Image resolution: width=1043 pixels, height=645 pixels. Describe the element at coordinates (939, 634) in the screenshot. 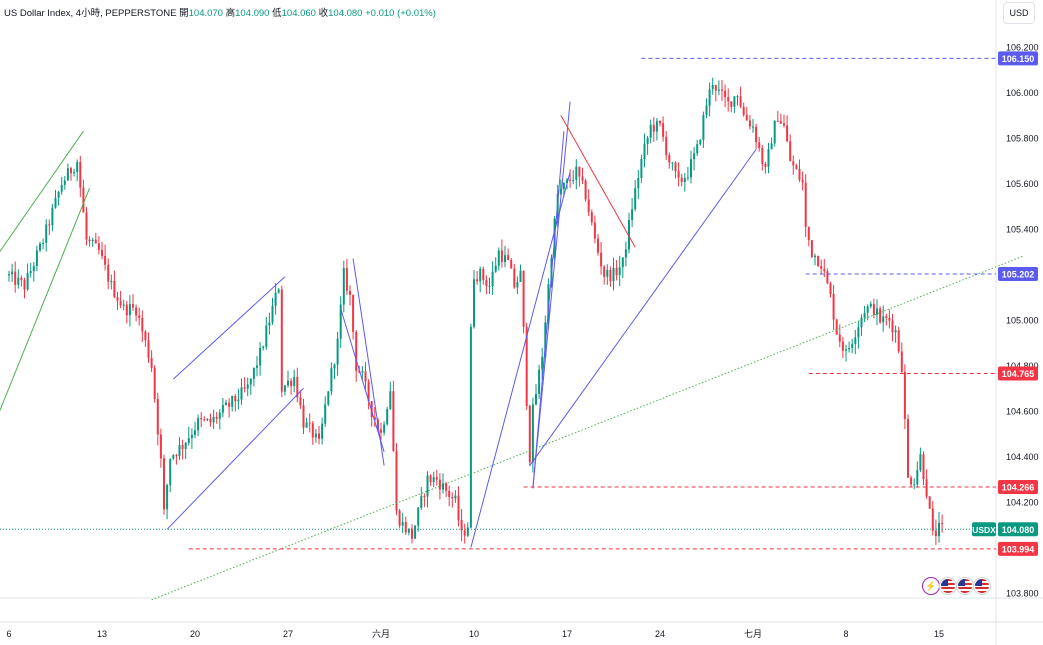

I see `x-tick-label: 15` at that location.